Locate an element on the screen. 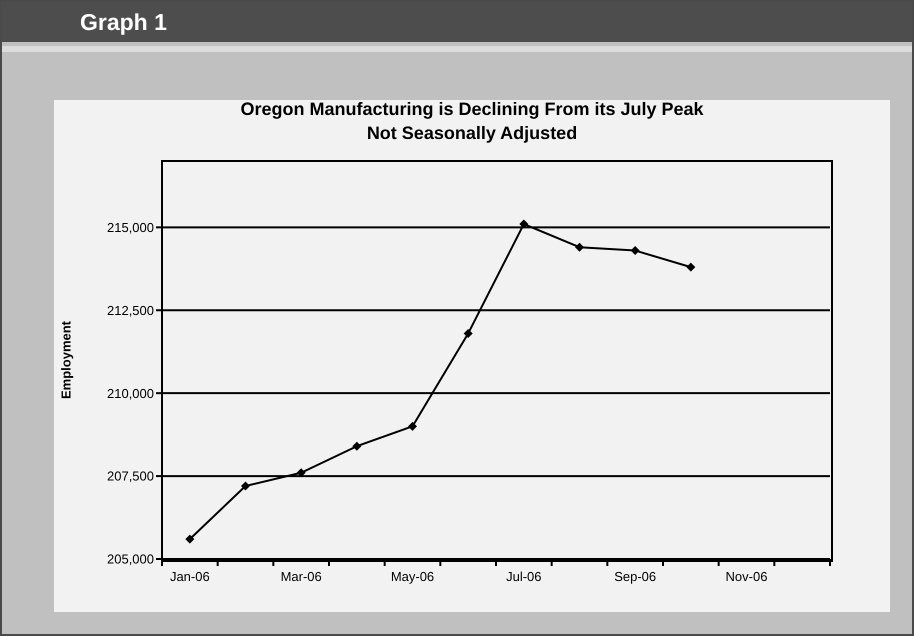  y-tick-label: 207,500 is located at coordinates (130, 476).